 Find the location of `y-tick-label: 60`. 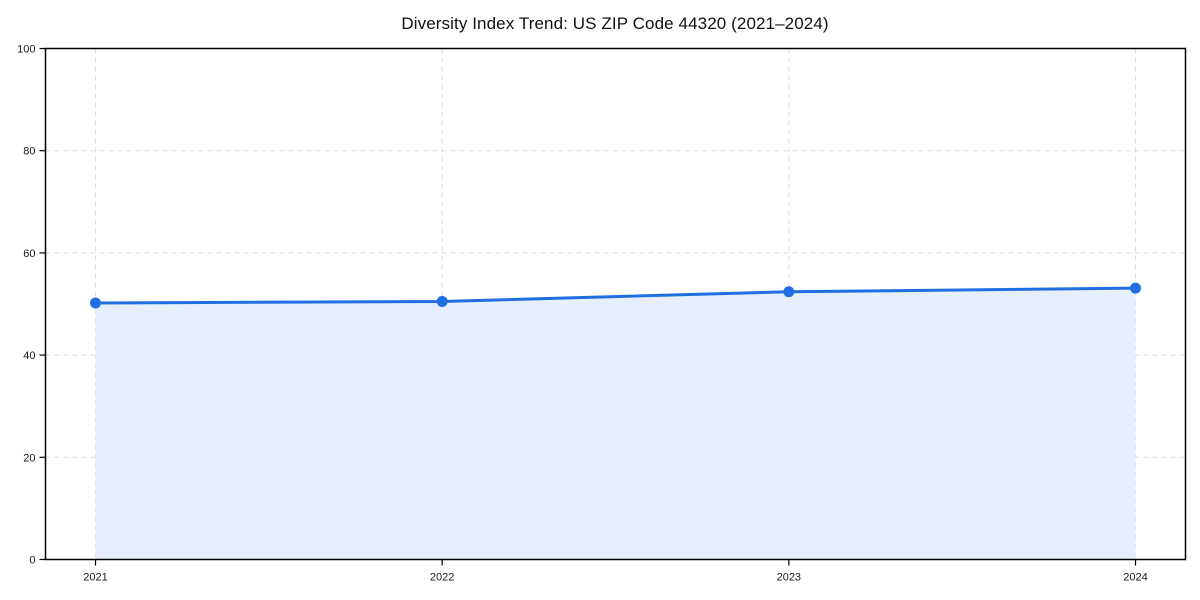

y-tick-label: 60 is located at coordinates (29, 254).